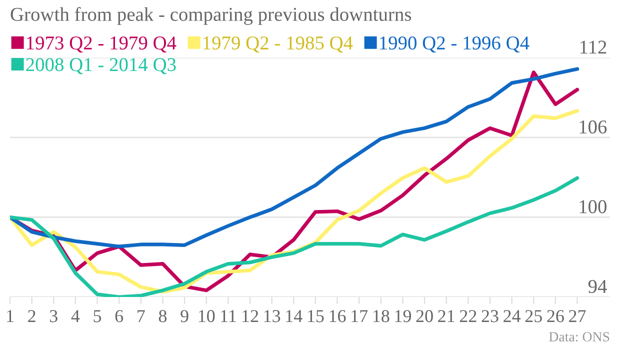  I want to click on y-tick-label: 100, so click(593, 207).